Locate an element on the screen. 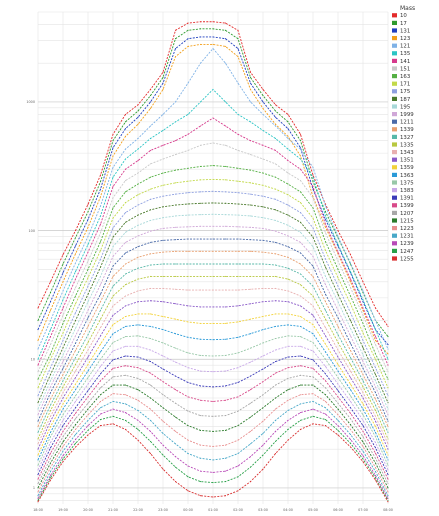  legend-label: 1239 is located at coordinates (407, 244).